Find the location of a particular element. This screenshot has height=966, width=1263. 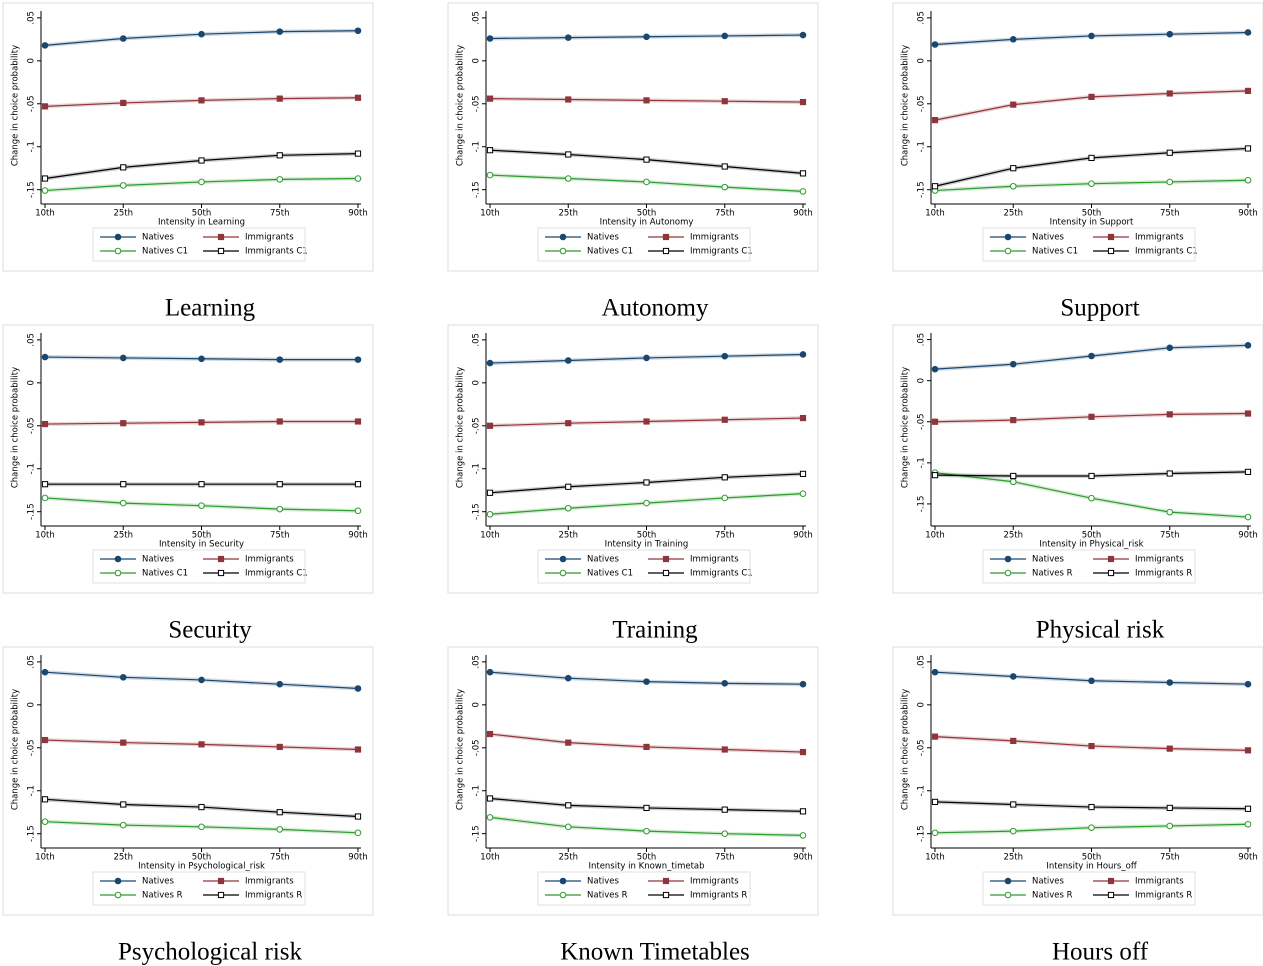

legend-label: Immigrants R is located at coordinates (273, 896).